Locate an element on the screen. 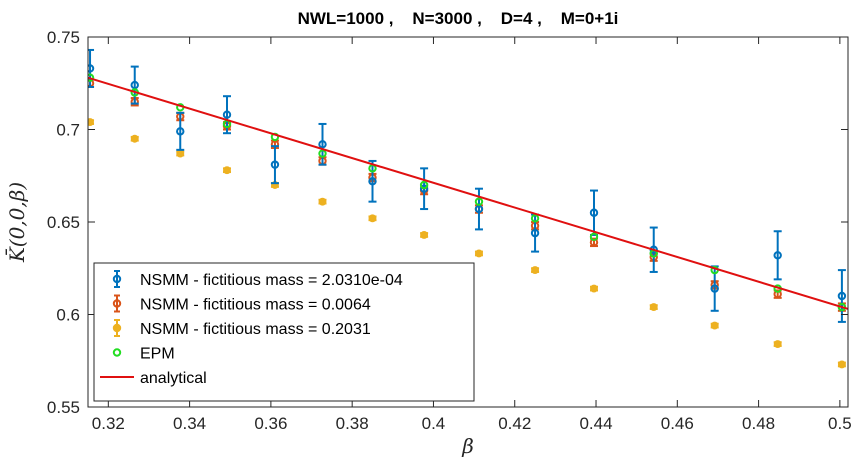 The width and height of the screenshot is (861, 461). legend-entry: NSMM - fictitious mass = 2.0310e-04 is located at coordinates (257, 279).